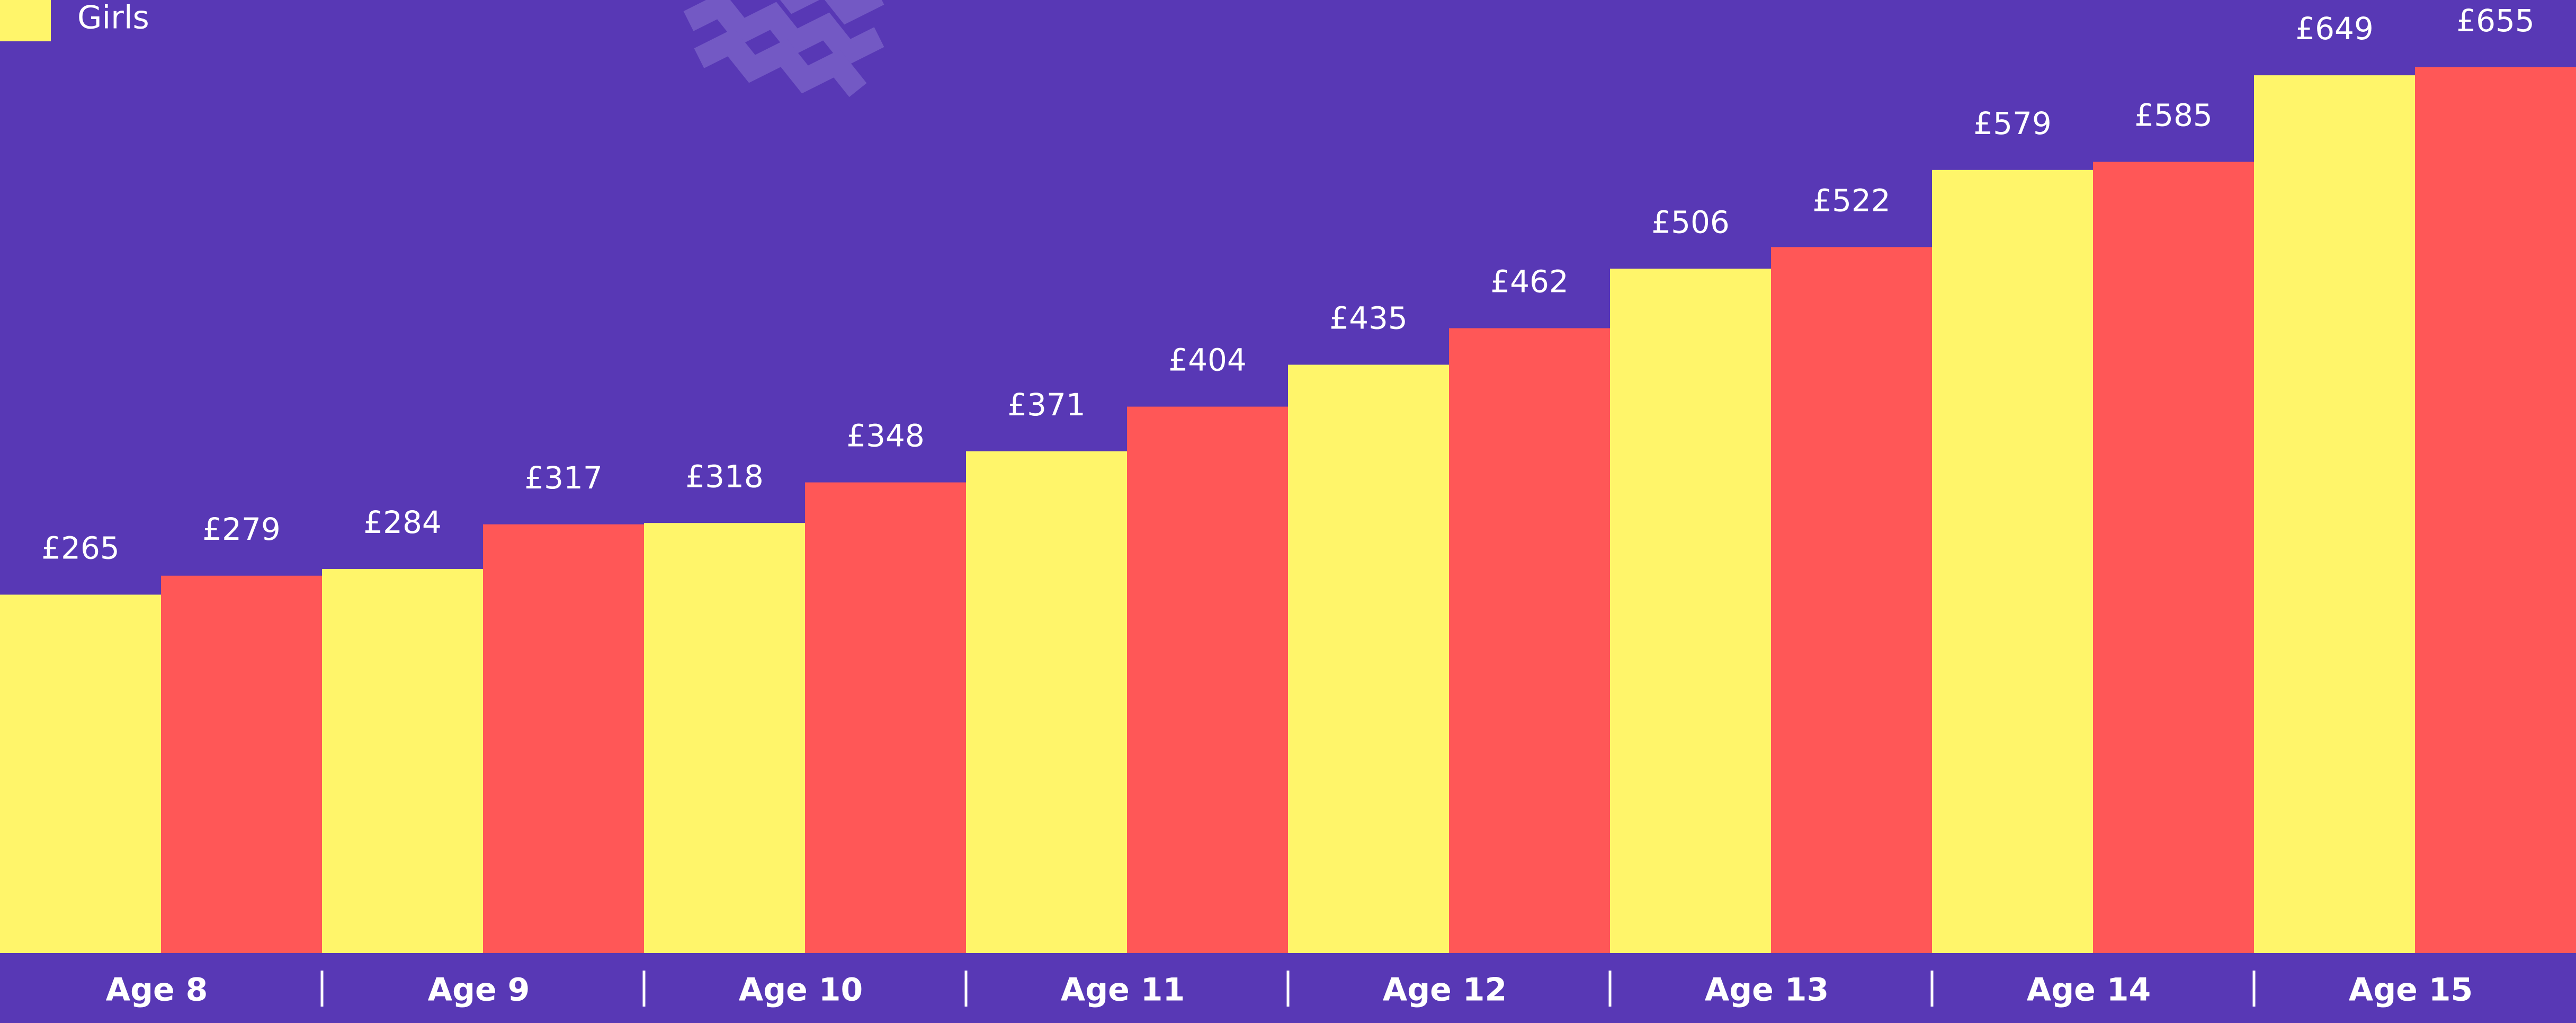 The image size is (2576, 1023). What do you see at coordinates (1207, 360) in the screenshot?
I see `value-label: £404` at bounding box center [1207, 360].